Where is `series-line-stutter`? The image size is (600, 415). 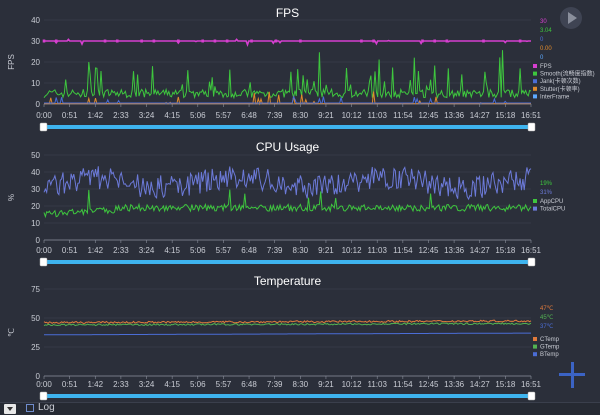 series-line-stutter is located at coordinates (287, 98).